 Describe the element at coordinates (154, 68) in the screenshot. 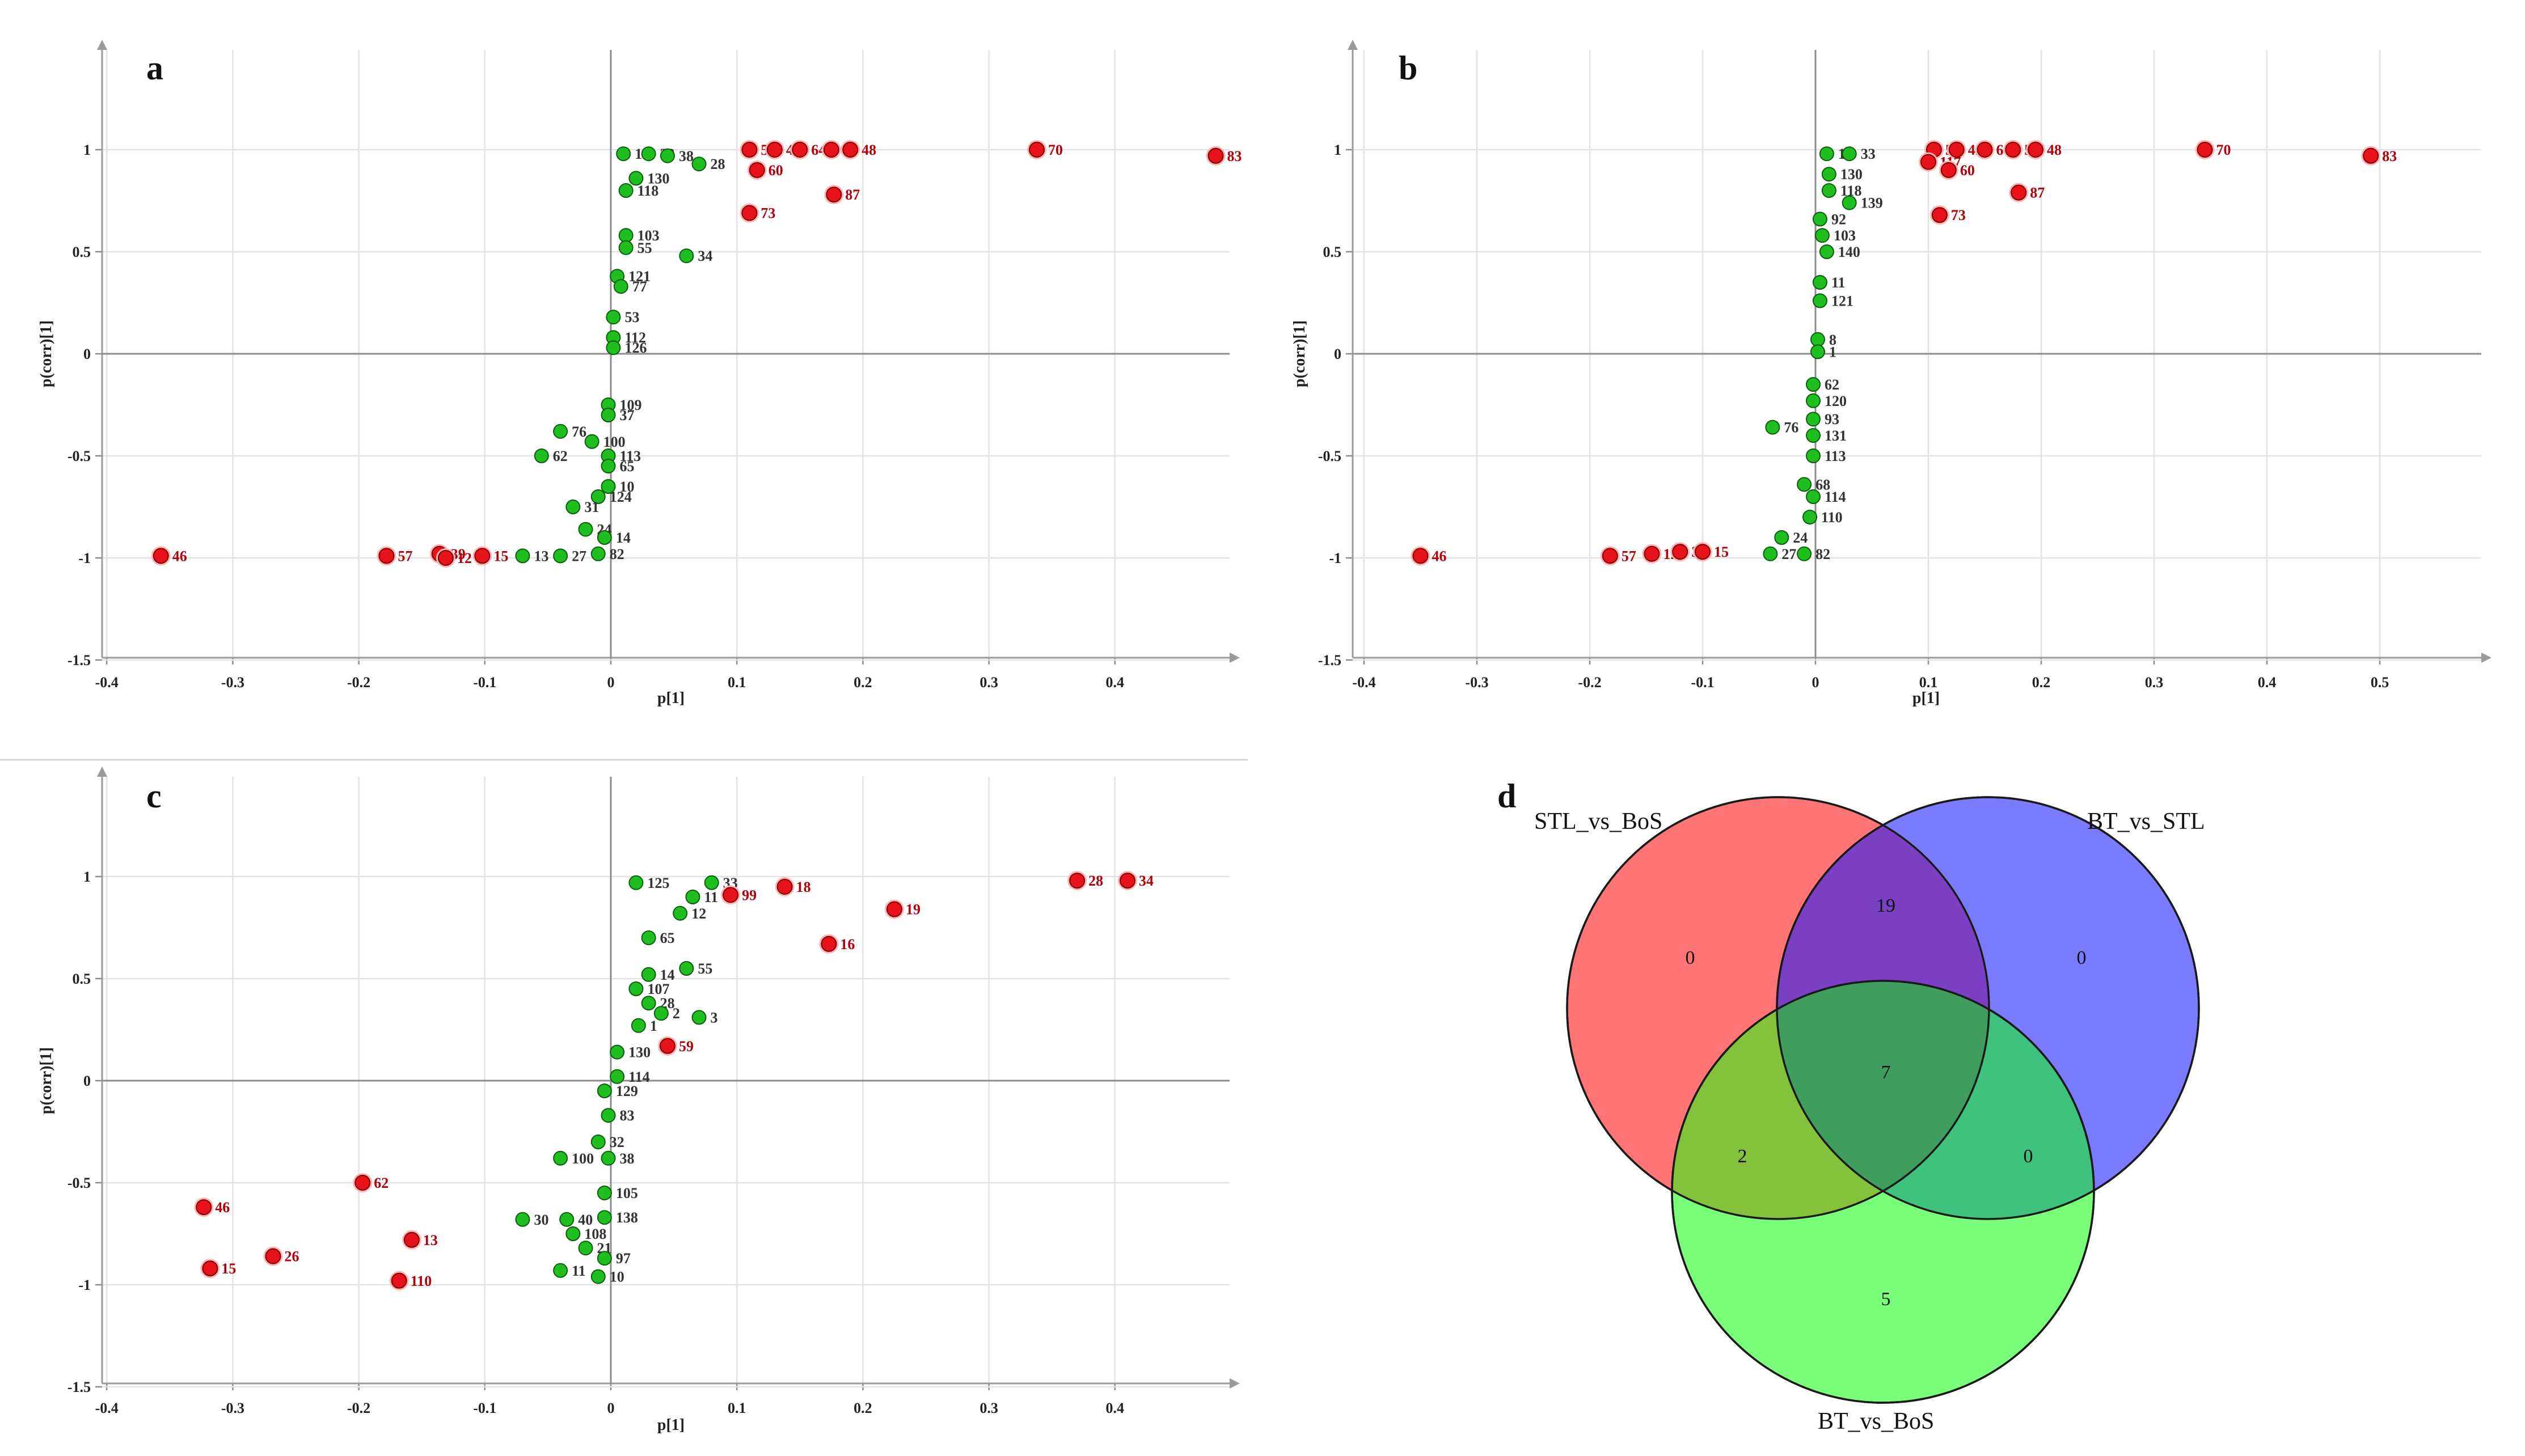

I see `panel-letter-a: a` at that location.